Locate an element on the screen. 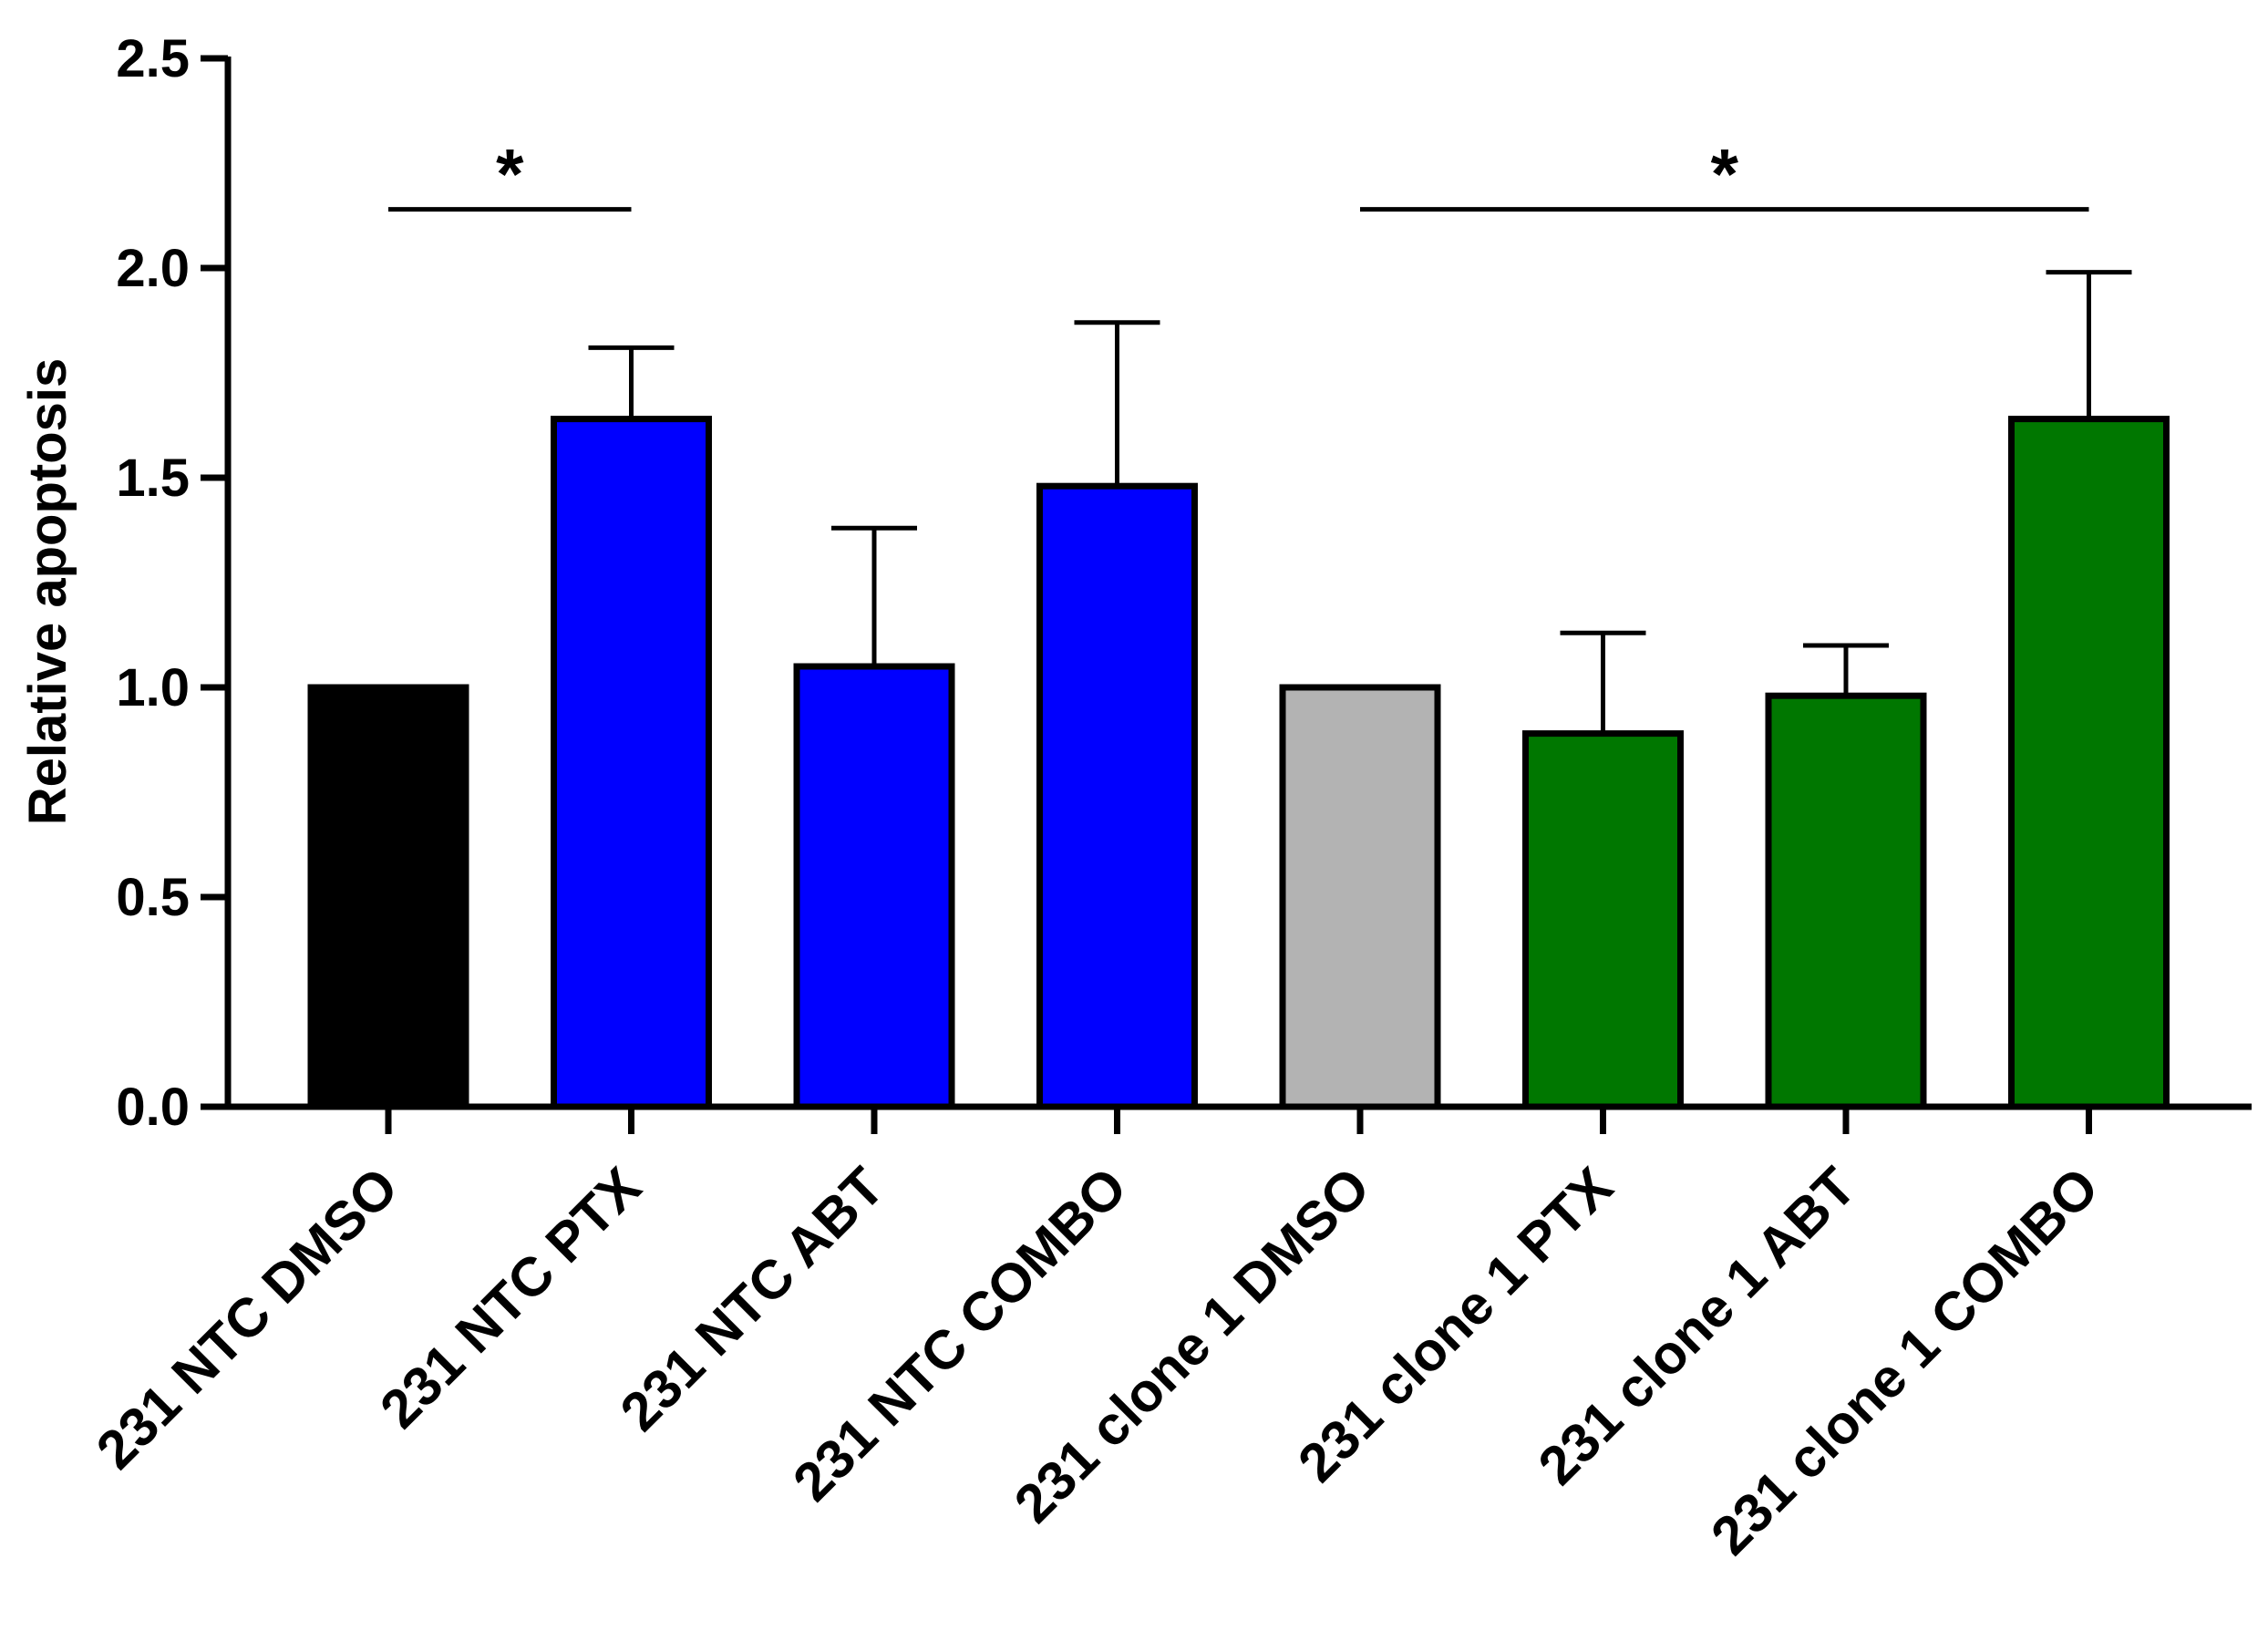  significance-star-1: * is located at coordinates (510, 174).